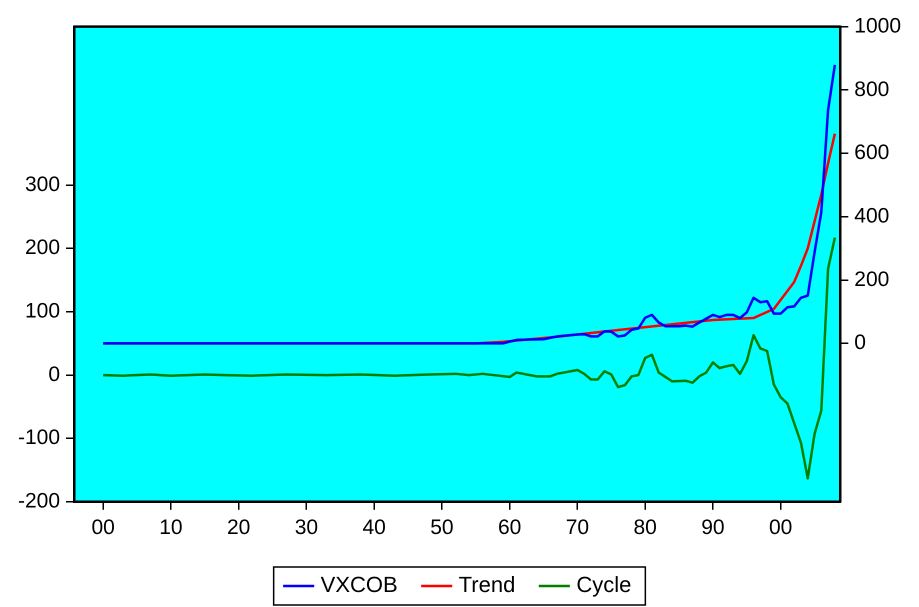  Describe the element at coordinates (171, 528) in the screenshot. I see `x-tick-label: 10` at that location.